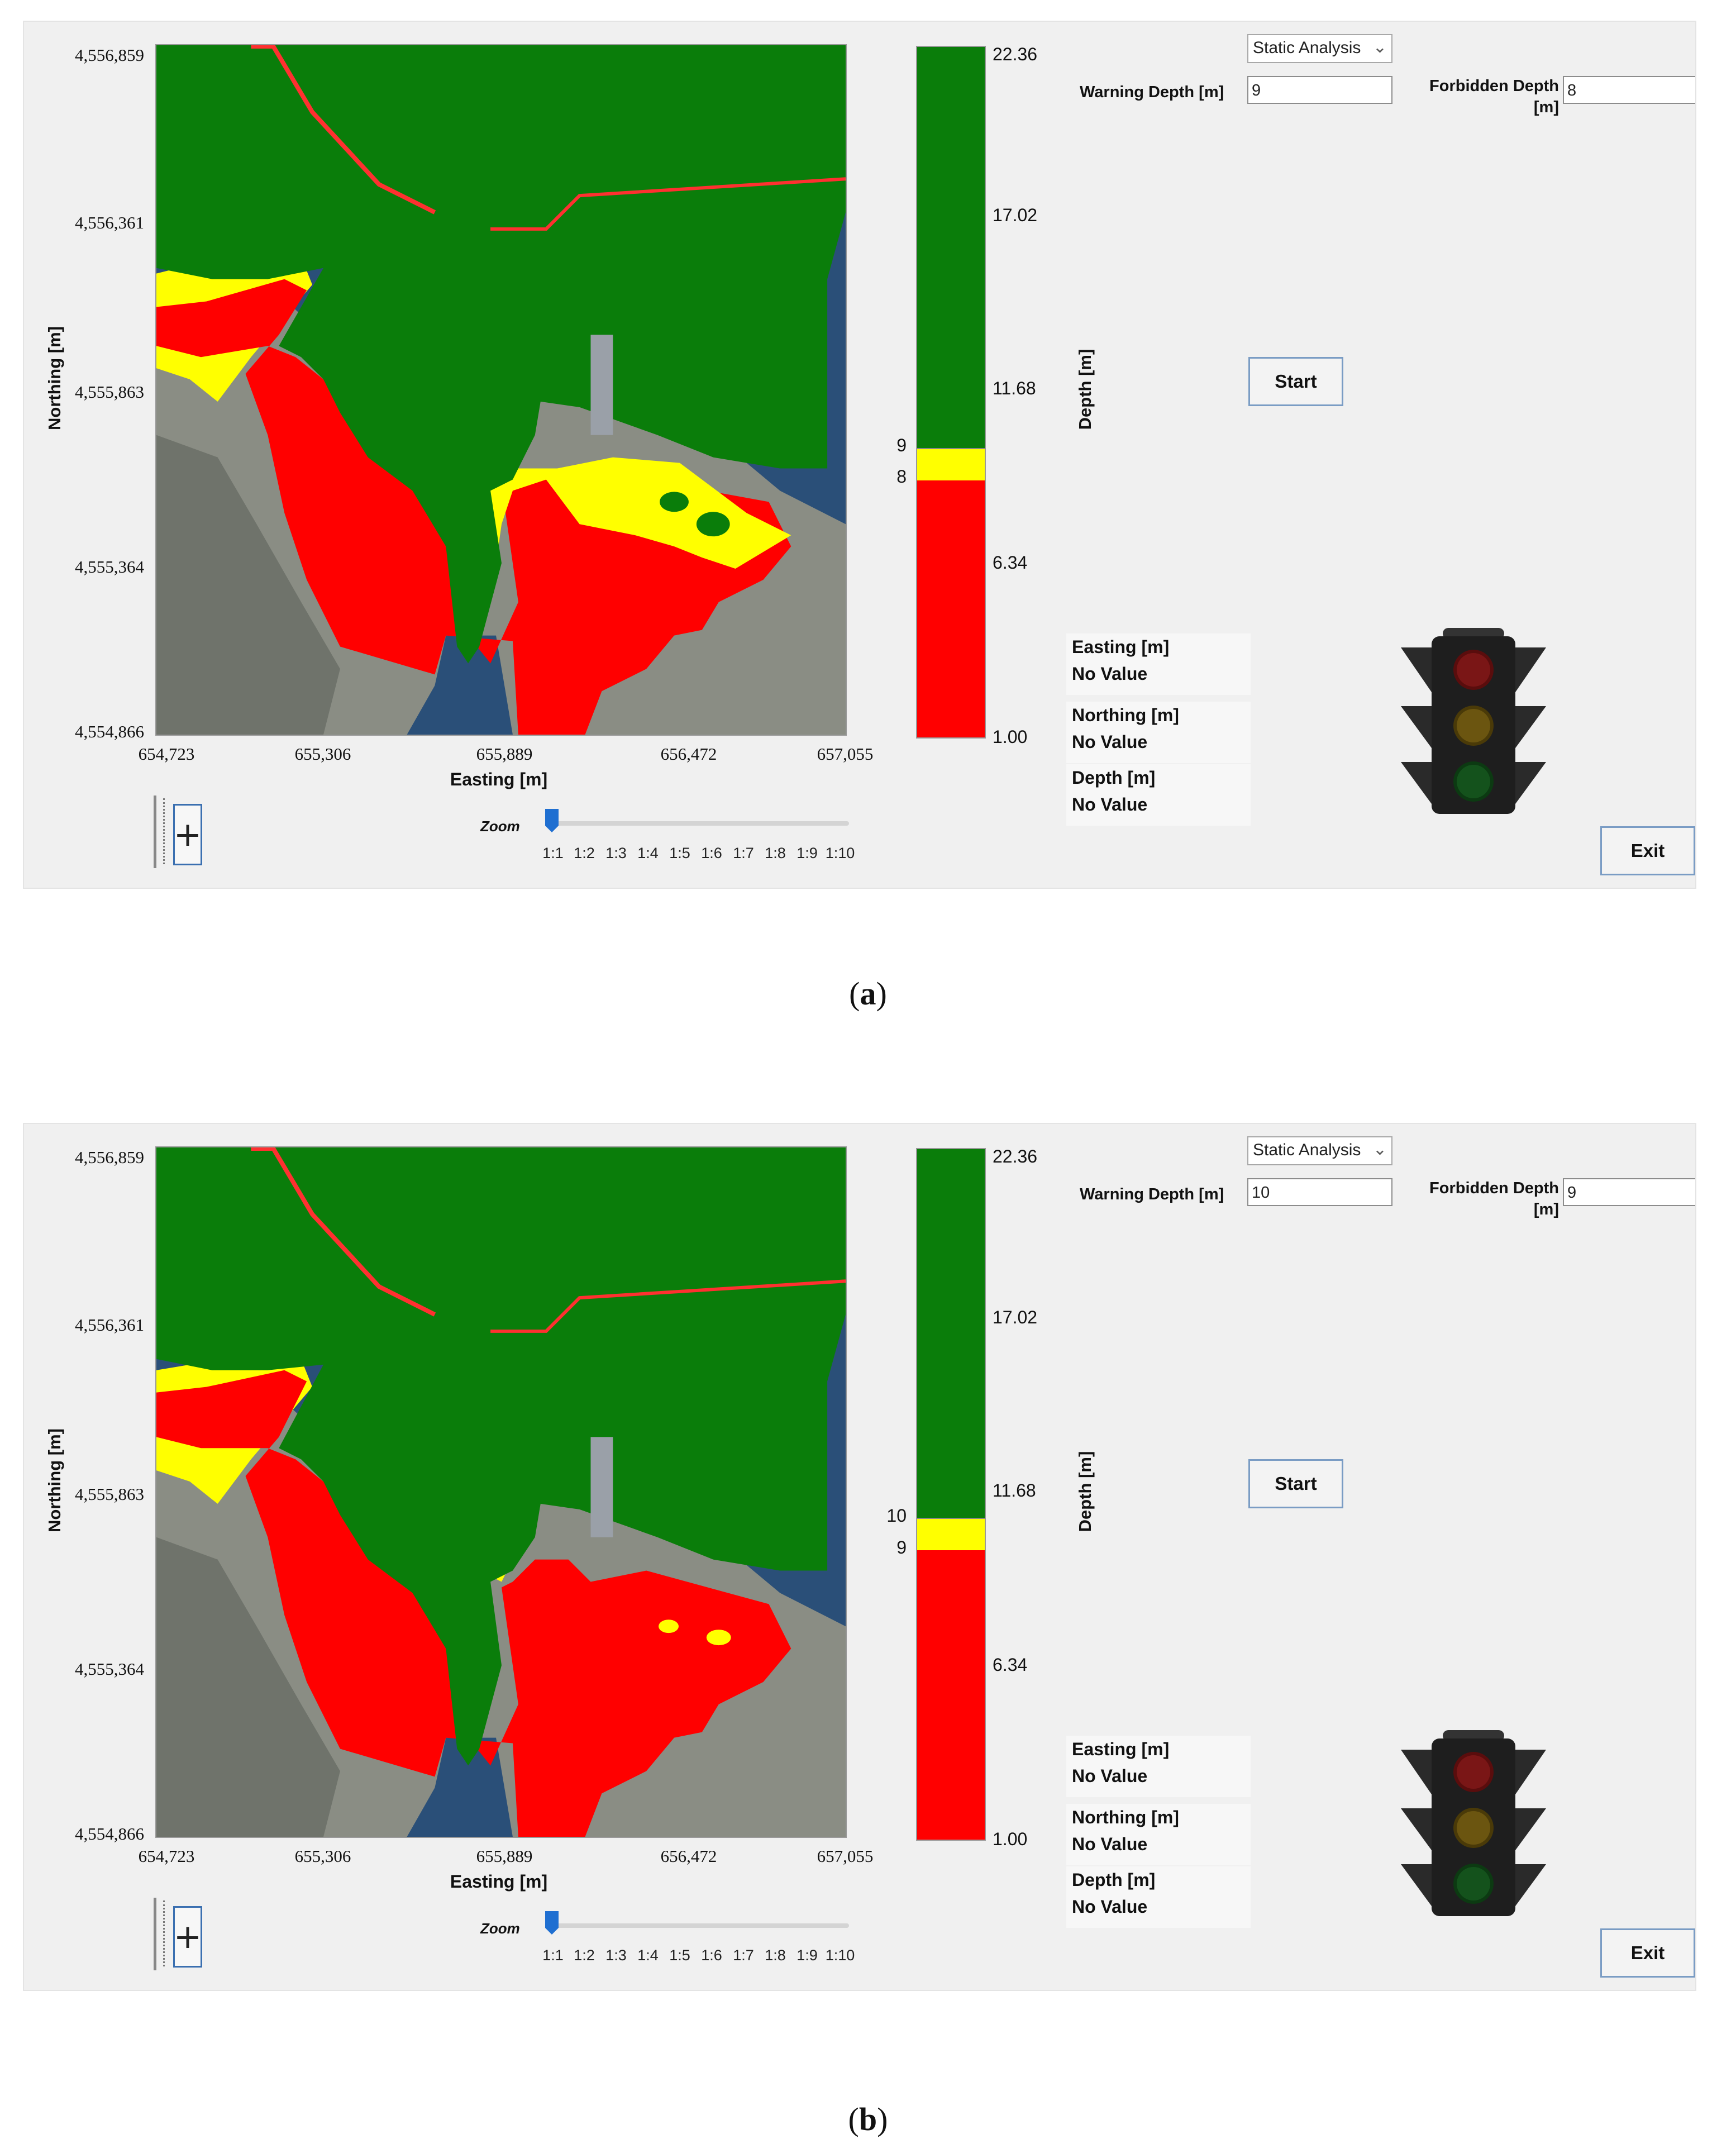 This screenshot has height=2153, width=1736. I want to click on warning-depth-mark: 9, so click(901, 445).